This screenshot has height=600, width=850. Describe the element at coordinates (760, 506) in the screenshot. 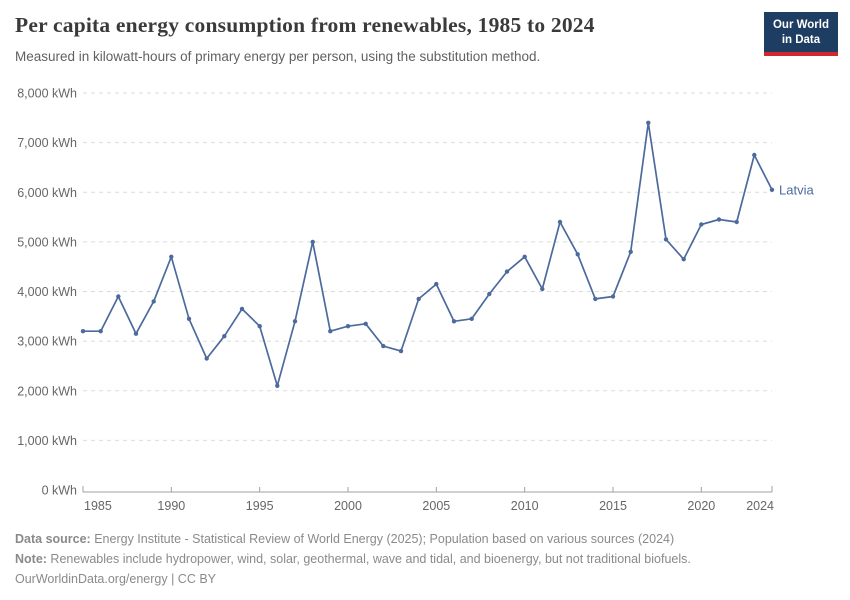

I see `x-tick-label: 2024` at that location.